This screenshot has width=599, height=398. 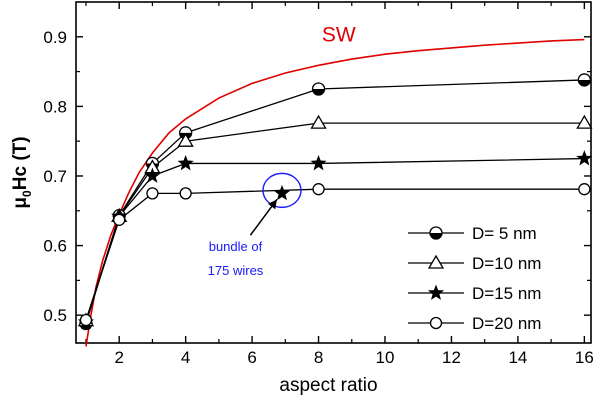 I want to click on x-tick-label: 4, so click(x=185, y=357).